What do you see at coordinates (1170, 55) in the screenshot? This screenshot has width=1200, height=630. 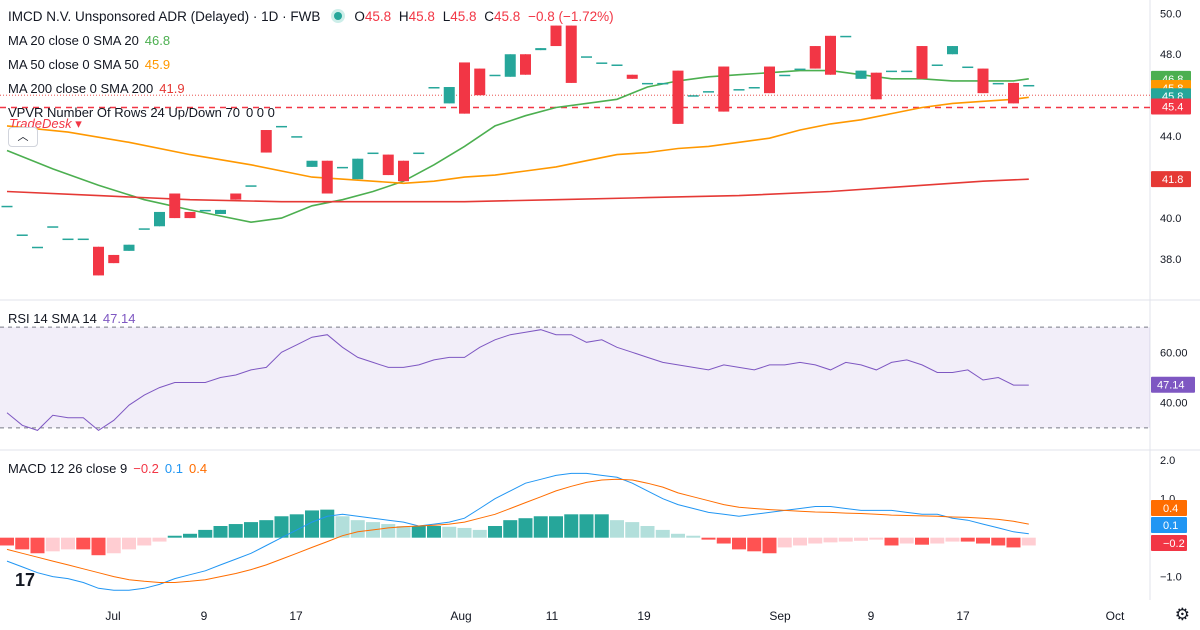 I see `price-axis-tick: 48.0` at bounding box center [1170, 55].